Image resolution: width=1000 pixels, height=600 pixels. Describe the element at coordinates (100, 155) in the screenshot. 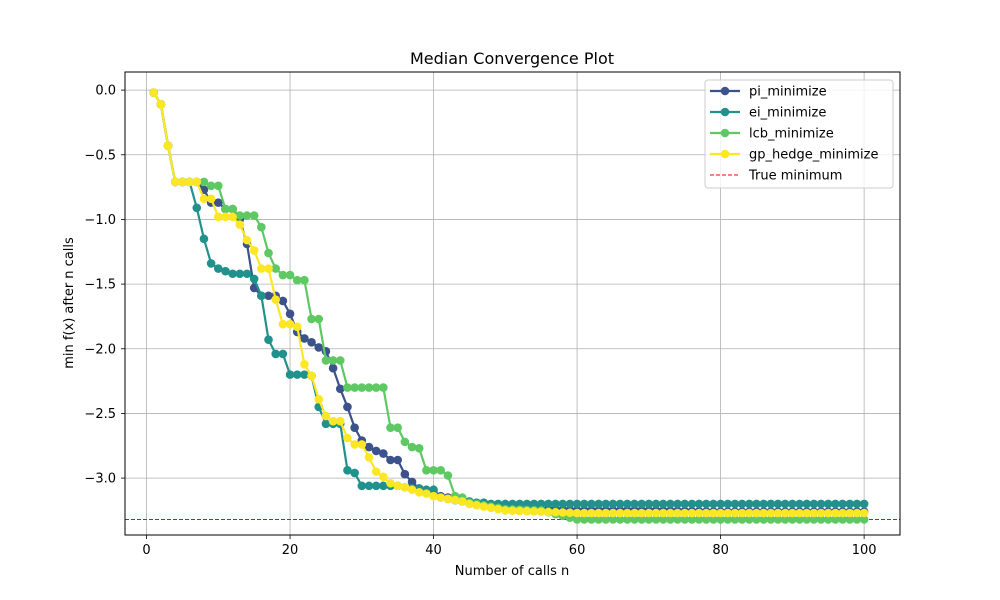

I see `y-tick-label: −0.5` at that location.